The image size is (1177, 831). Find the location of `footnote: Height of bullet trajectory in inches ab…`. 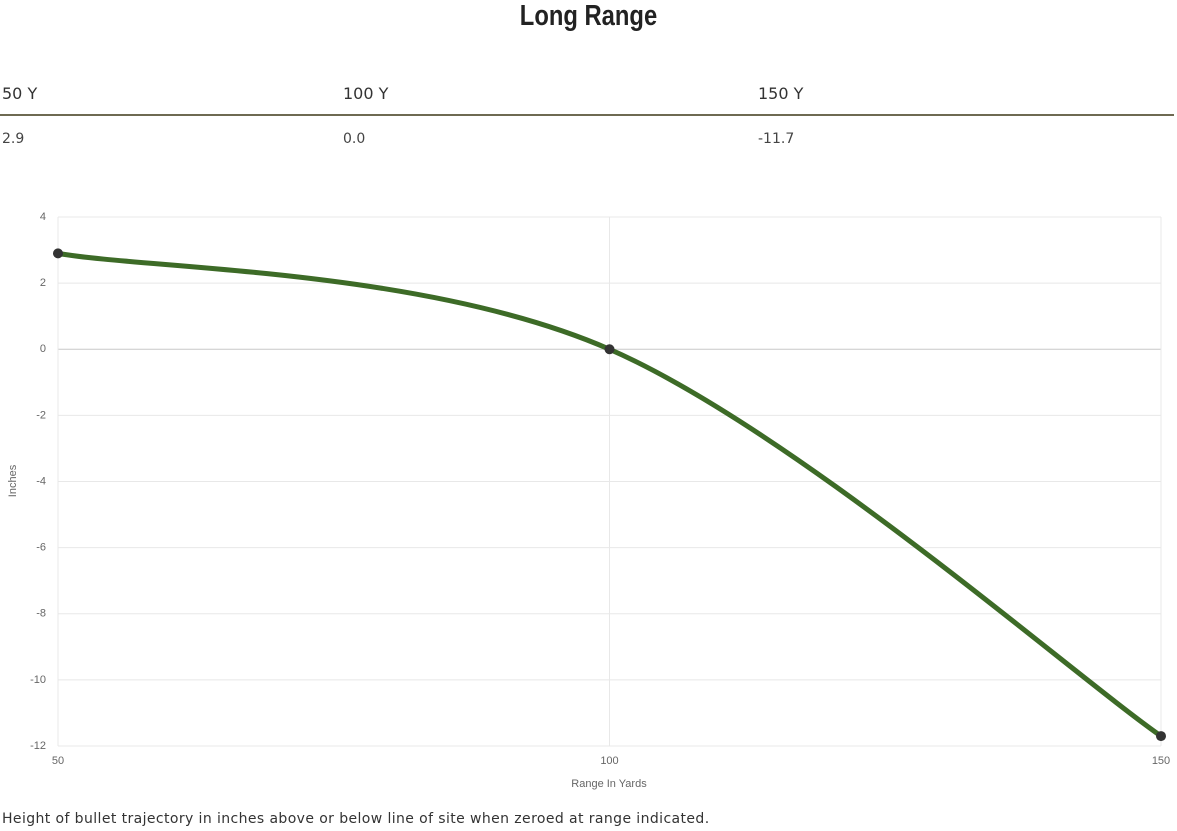

footnote: Height of bullet trajectory in inches ab… is located at coordinates (356, 819).